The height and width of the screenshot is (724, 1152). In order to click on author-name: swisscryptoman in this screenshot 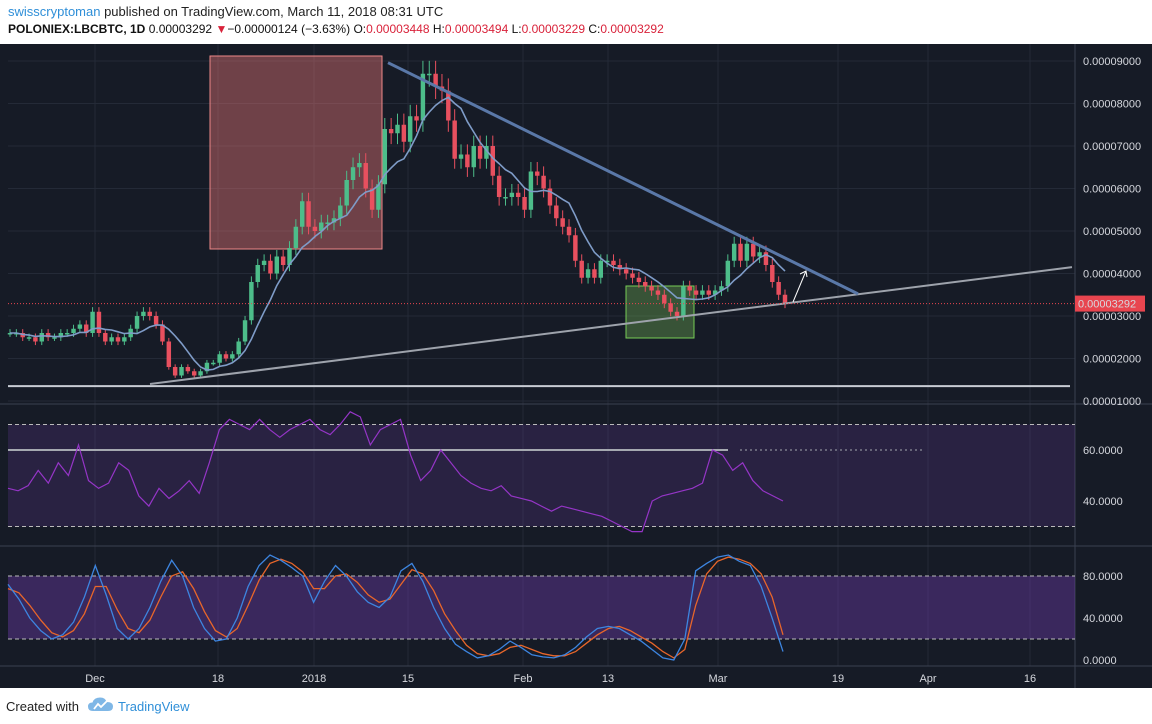, I will do `click(54, 11)`.